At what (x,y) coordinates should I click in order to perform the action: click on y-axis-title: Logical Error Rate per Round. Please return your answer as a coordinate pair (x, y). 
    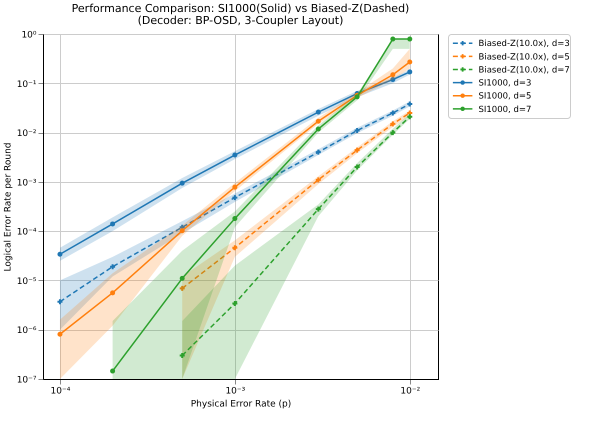
    Looking at the image, I should click on (9, 207).